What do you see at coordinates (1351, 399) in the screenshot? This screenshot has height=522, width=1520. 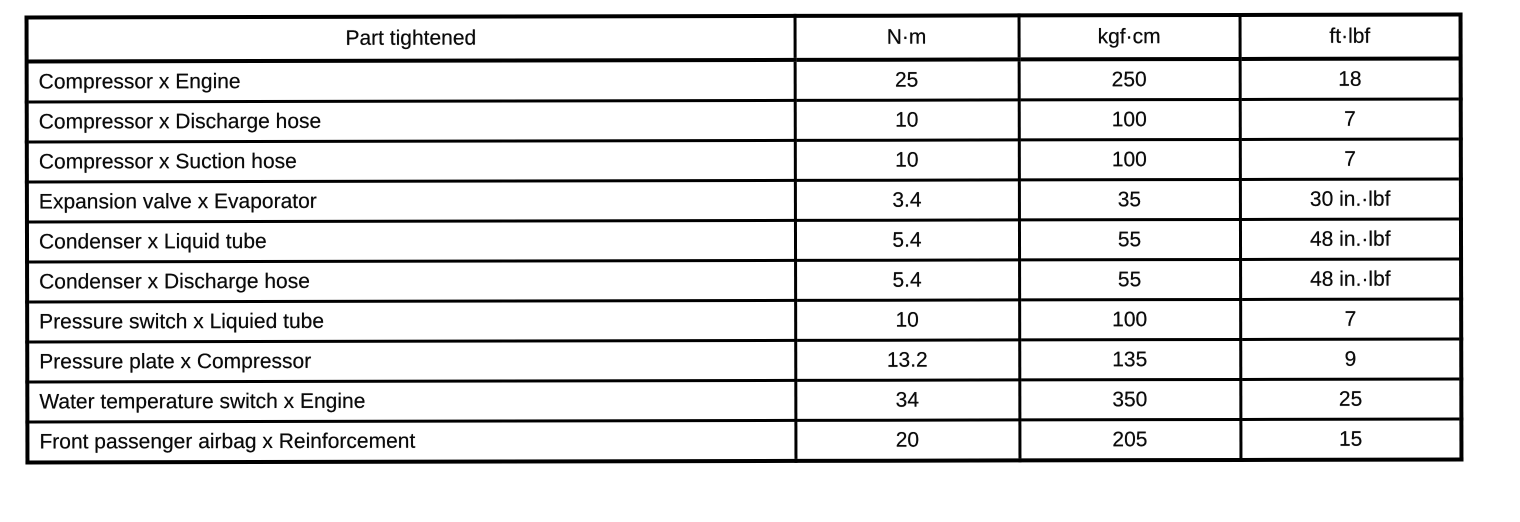 I see `cell-ftlbf: 25` at bounding box center [1351, 399].